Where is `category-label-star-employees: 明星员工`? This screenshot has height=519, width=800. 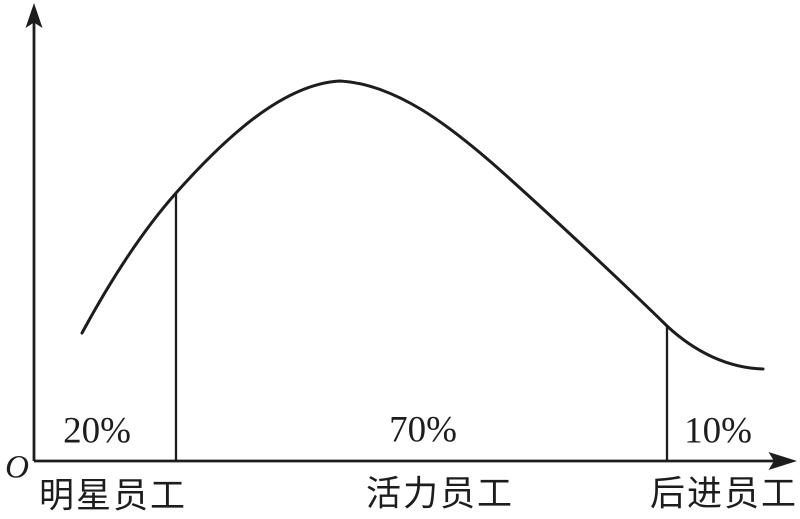 category-label-star-employees: 明星员工 is located at coordinates (113, 496).